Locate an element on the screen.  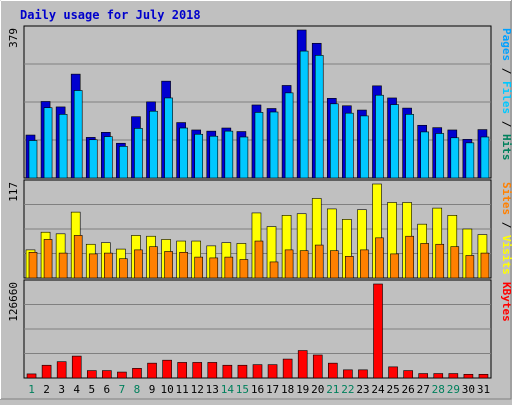
x-tick-label: 7 is located at coordinates (122, 389).